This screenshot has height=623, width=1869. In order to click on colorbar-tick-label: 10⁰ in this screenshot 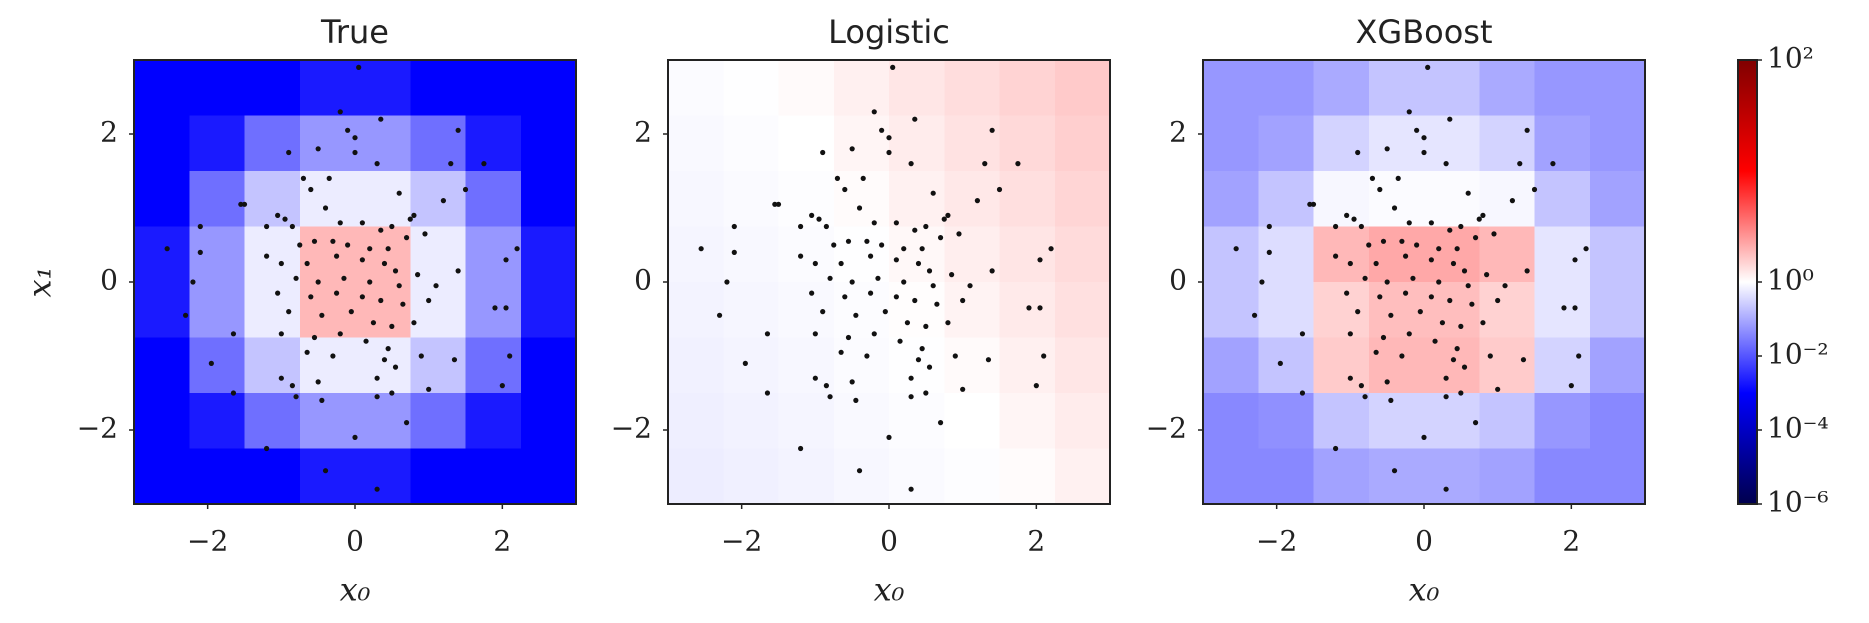, I will do `click(1790, 280)`.